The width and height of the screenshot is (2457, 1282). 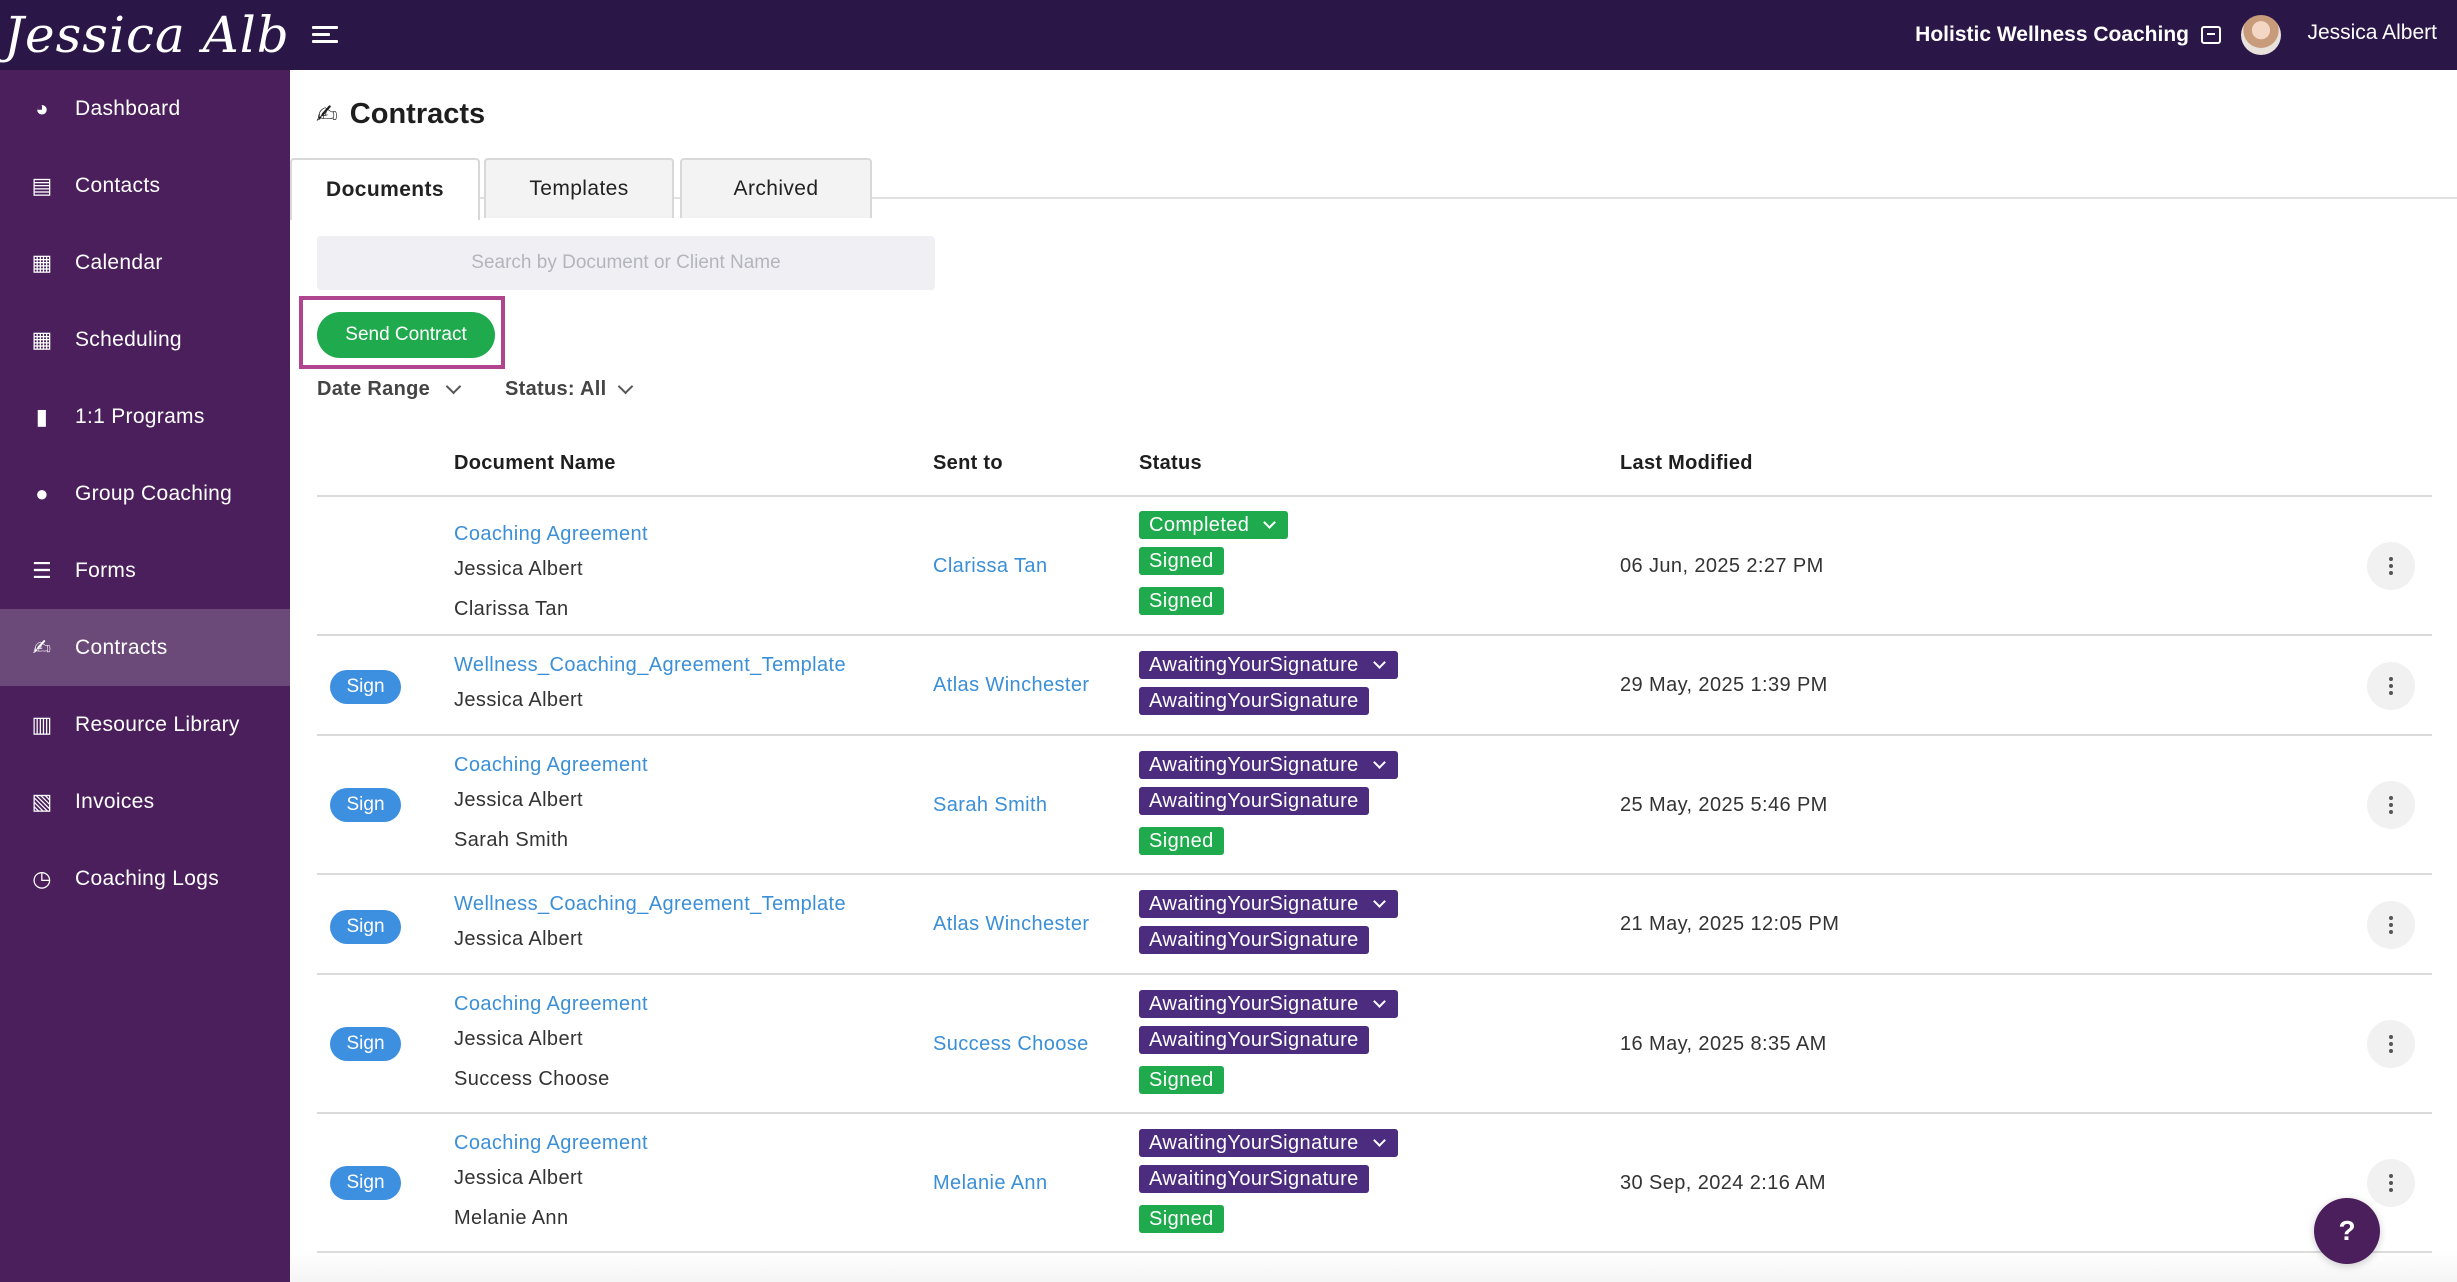 I want to click on sidebar-item-contacts: ▤ Contacts, so click(x=145, y=185).